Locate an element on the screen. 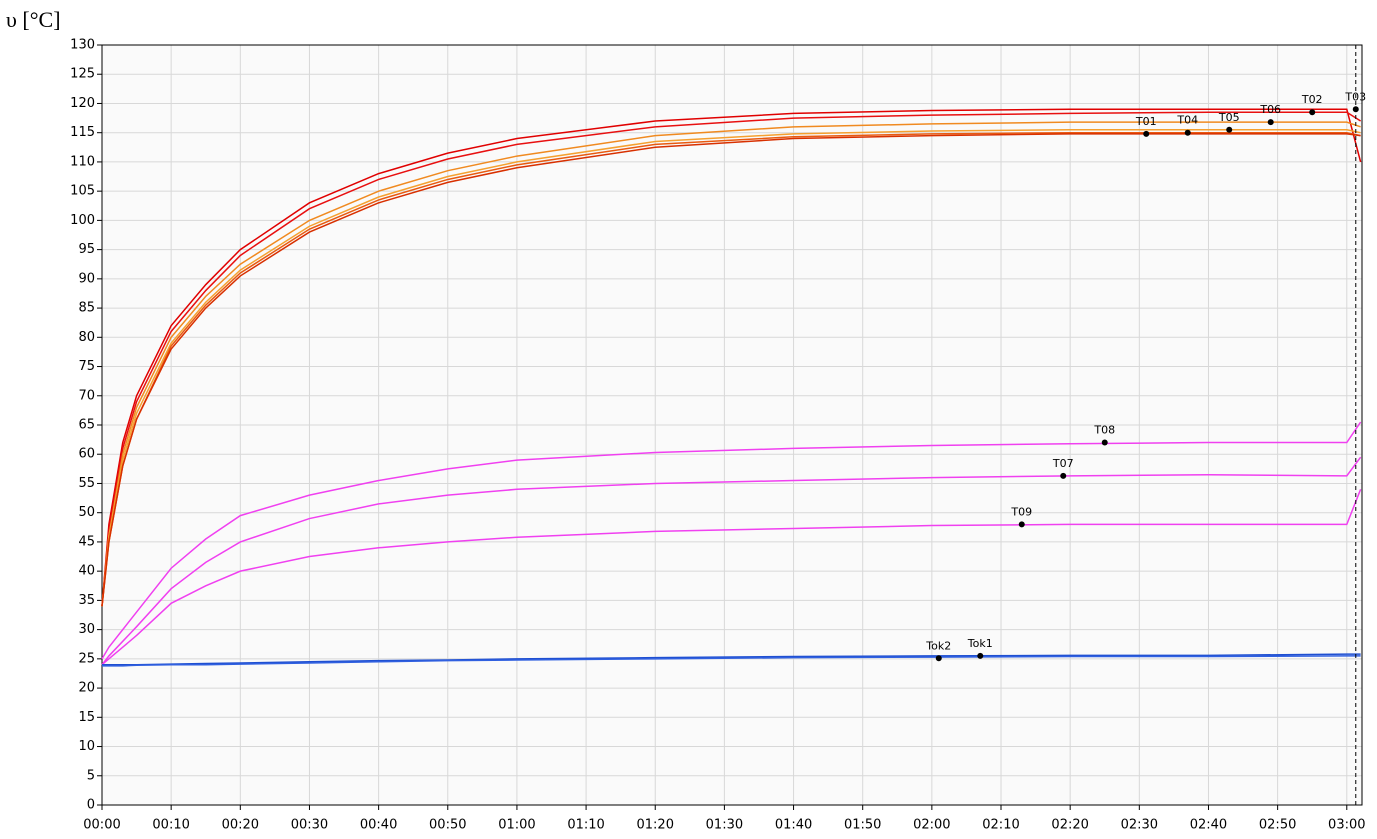  y-tick-label: 105 is located at coordinates (82, 191).